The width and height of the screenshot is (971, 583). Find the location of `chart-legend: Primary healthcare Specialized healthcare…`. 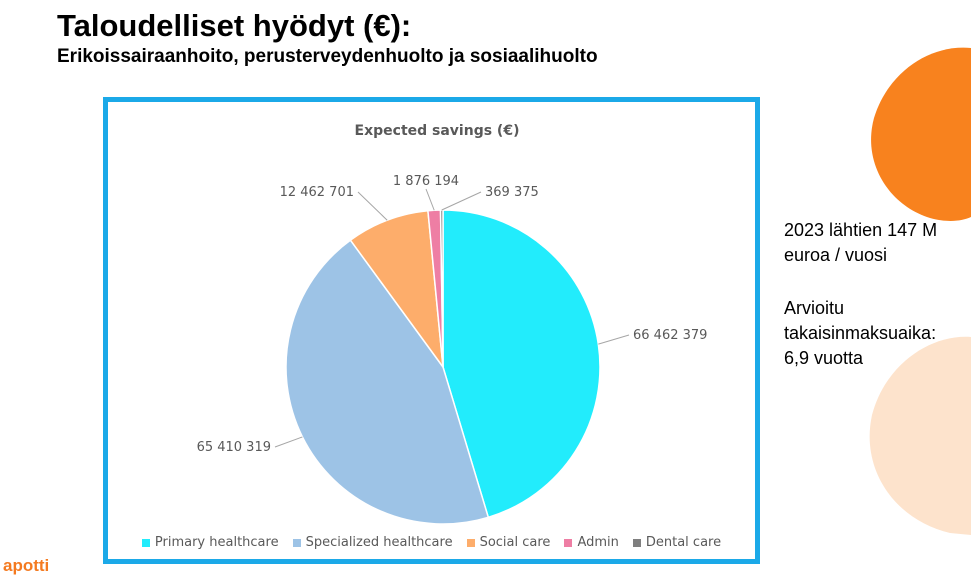

chart-legend: Primary healthcare Specialized healthcare… is located at coordinates (431, 542).